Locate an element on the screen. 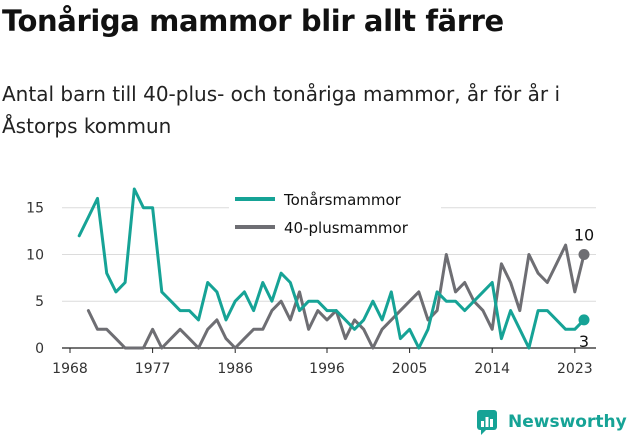  brand-name: Newsworthy is located at coordinates (567, 422).